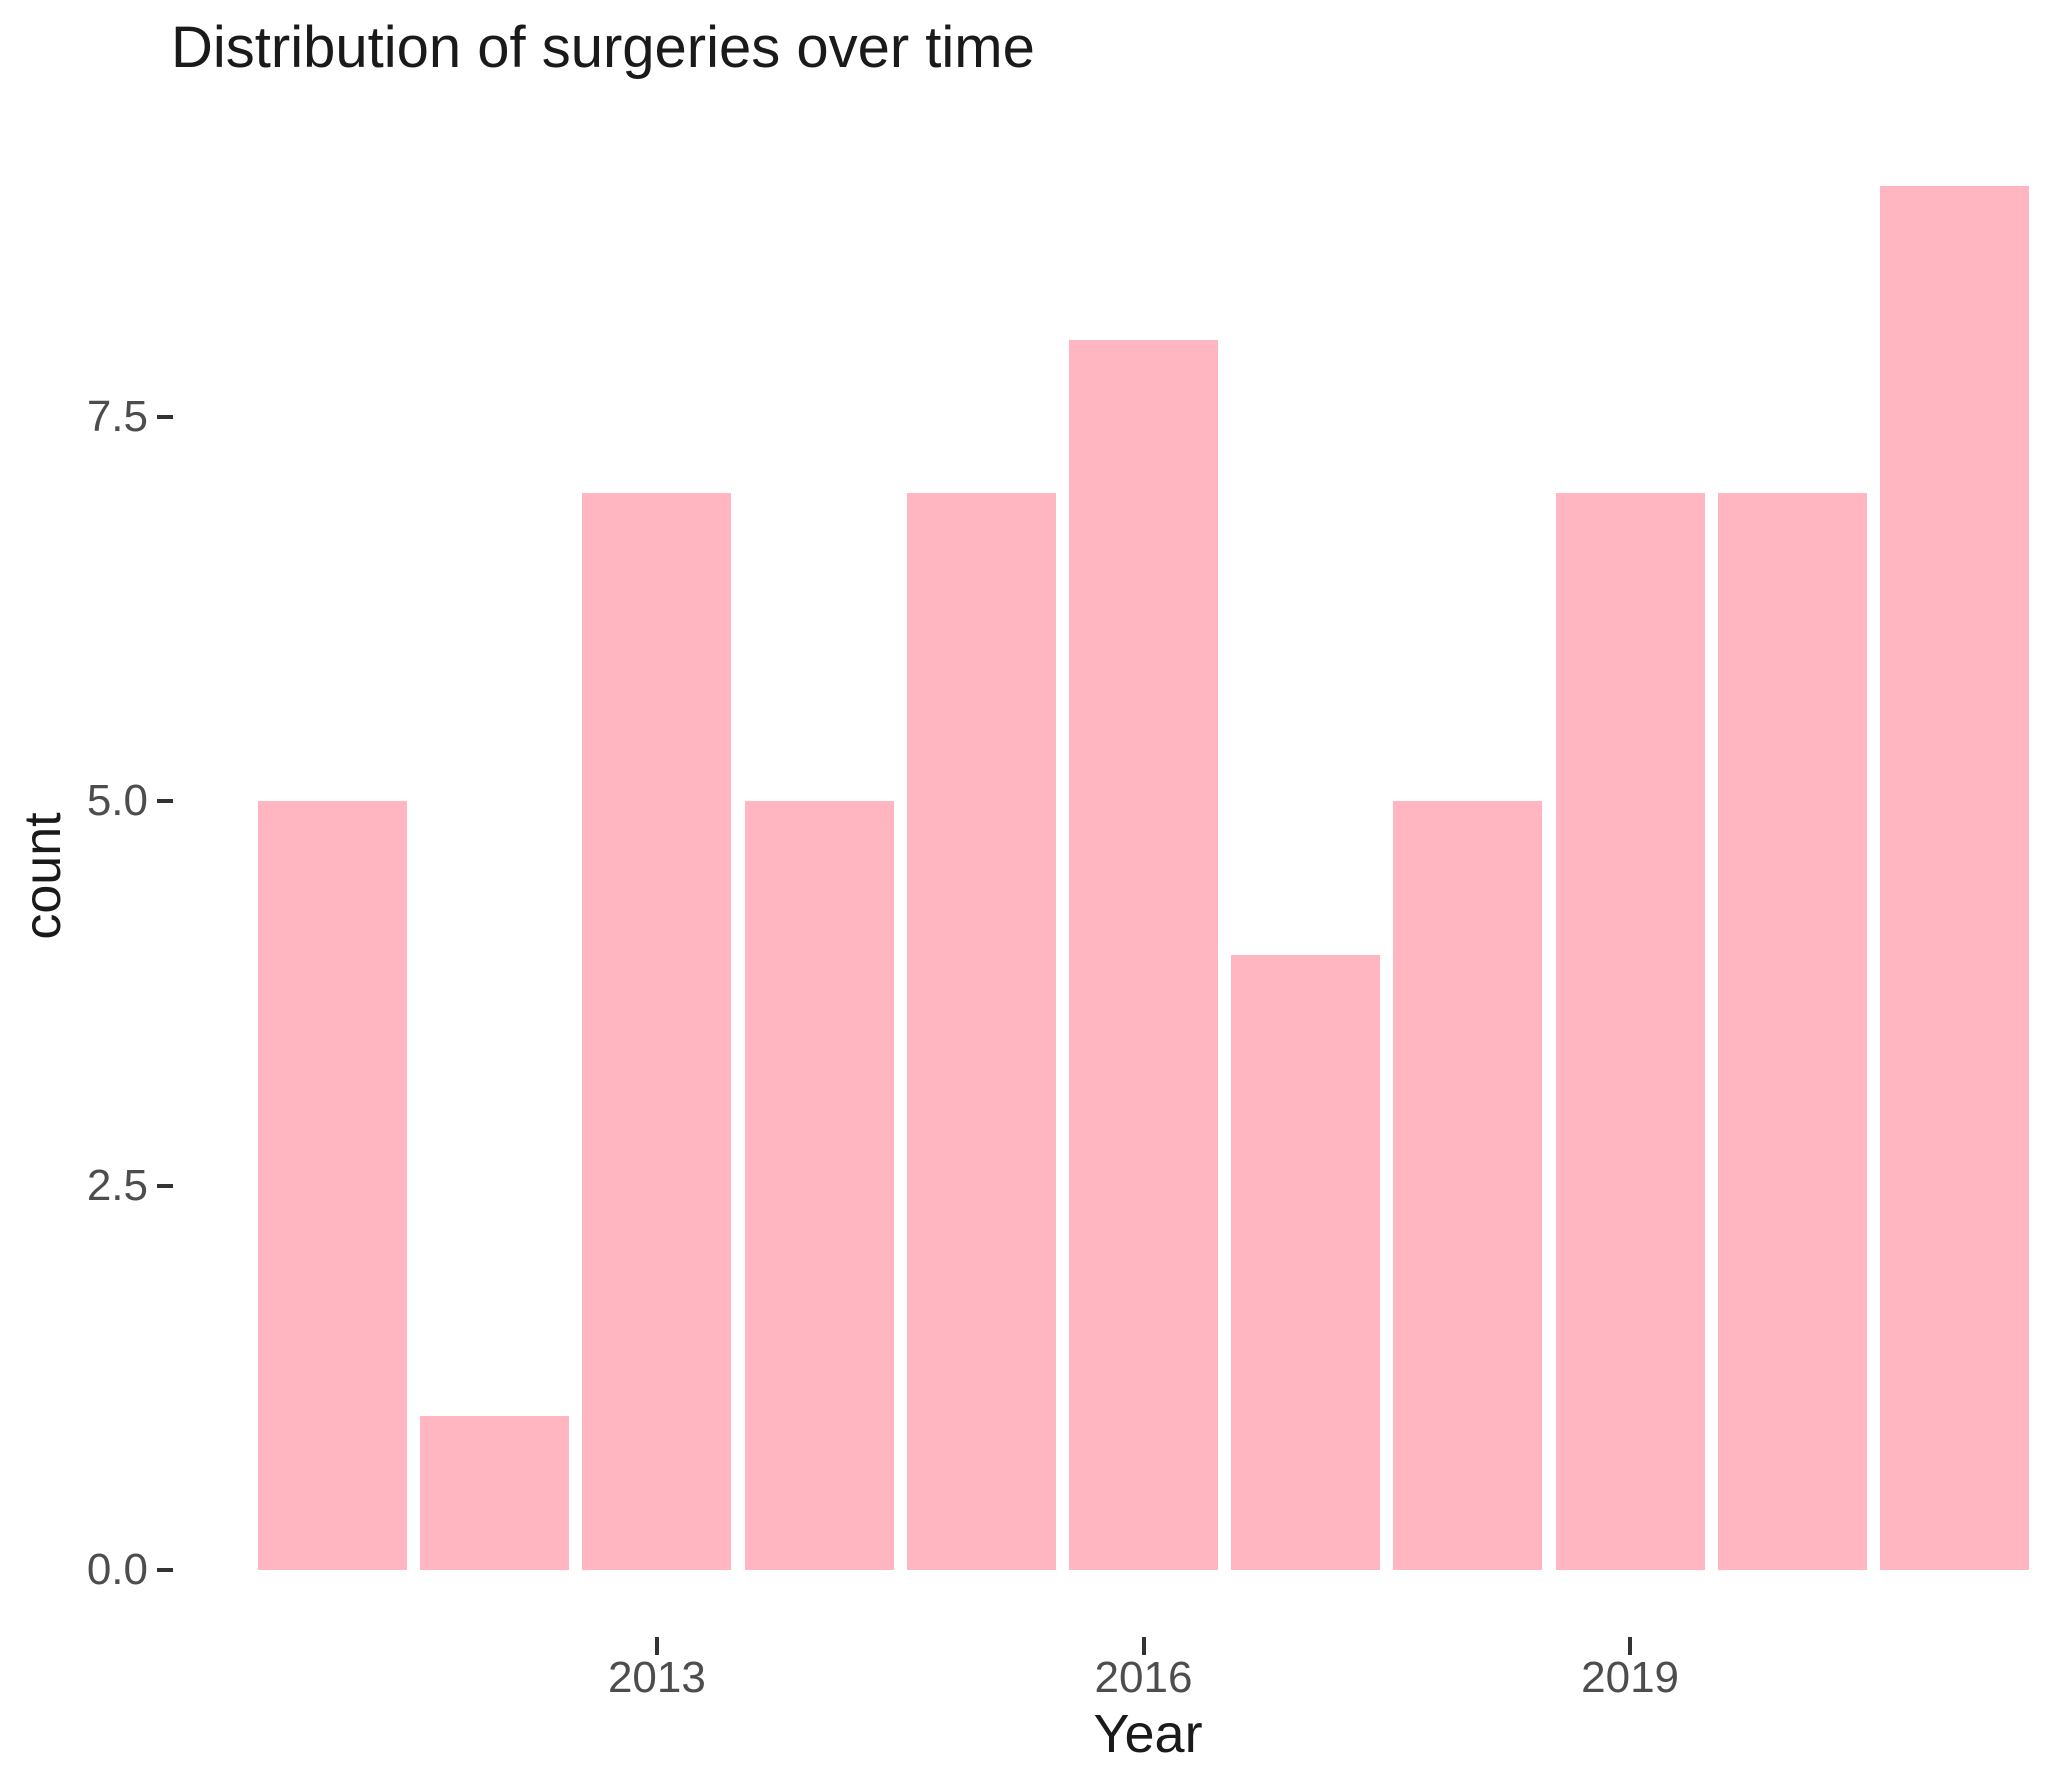 The width and height of the screenshot is (2051, 1785). I want to click on y-tick-mark-5.0, so click(165, 801).